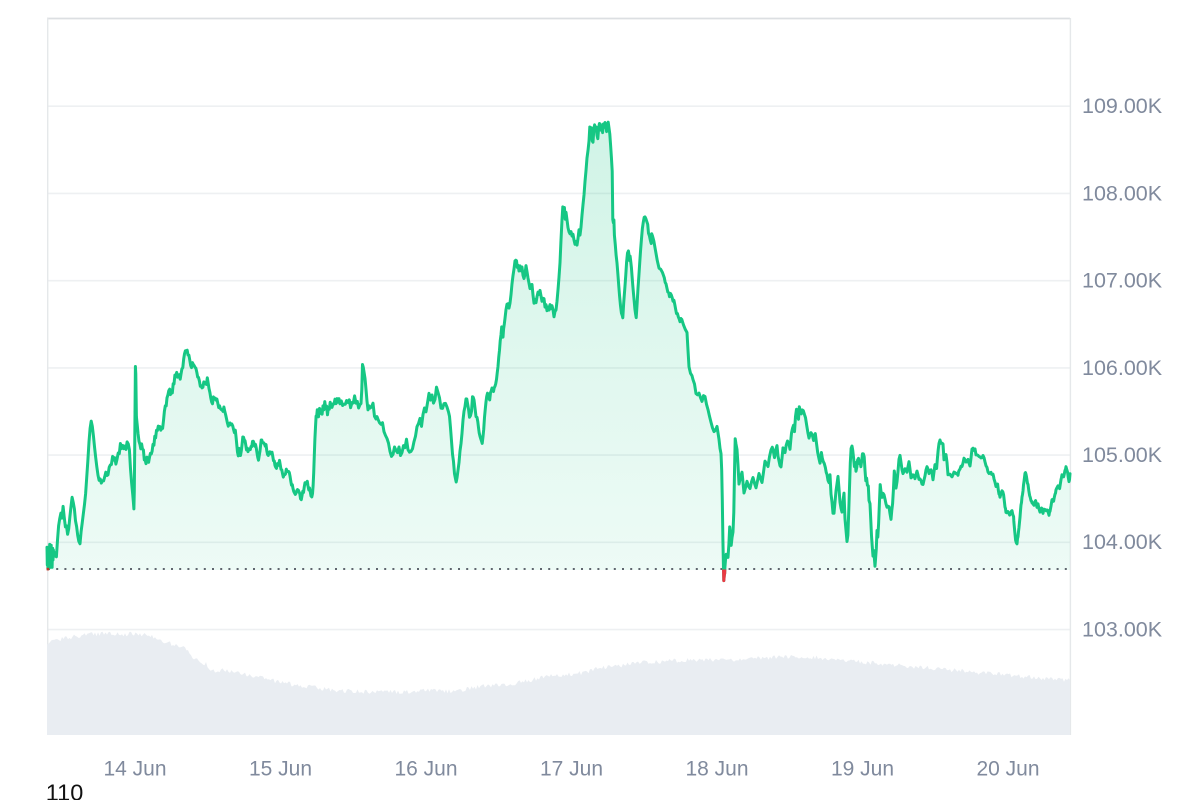  I want to click on svg-text: 105.00K, so click(1122, 455).